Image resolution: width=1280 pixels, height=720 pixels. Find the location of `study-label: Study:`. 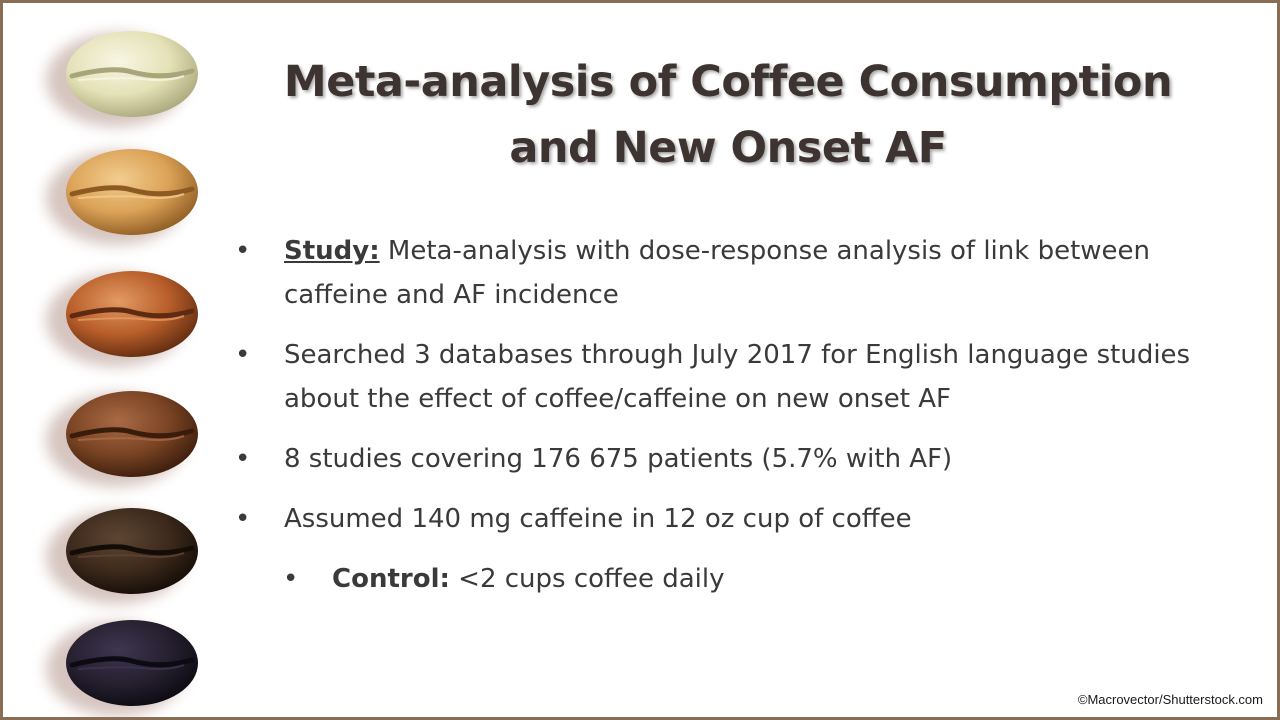

study-label: Study: is located at coordinates (332, 251).